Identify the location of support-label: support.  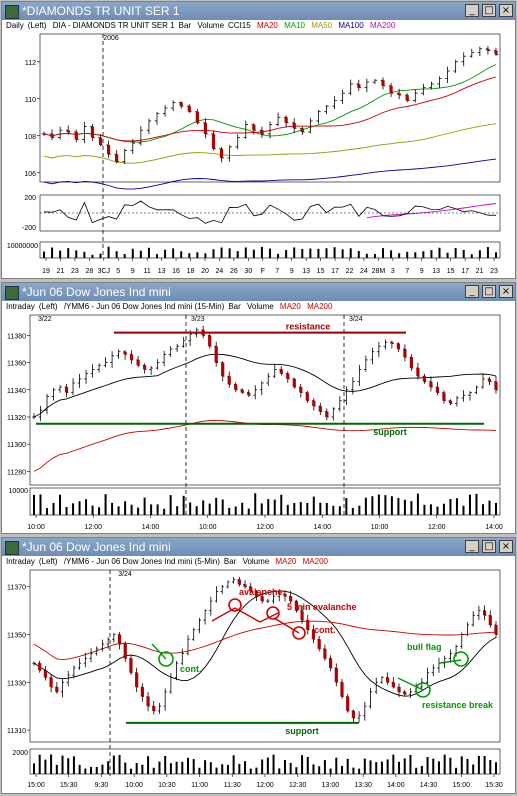
(302, 731).